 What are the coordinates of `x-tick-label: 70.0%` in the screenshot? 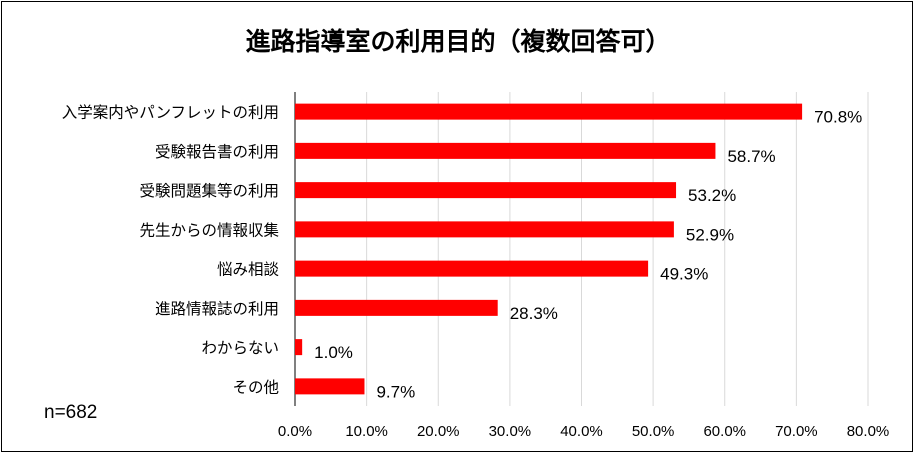 It's located at (796, 431).